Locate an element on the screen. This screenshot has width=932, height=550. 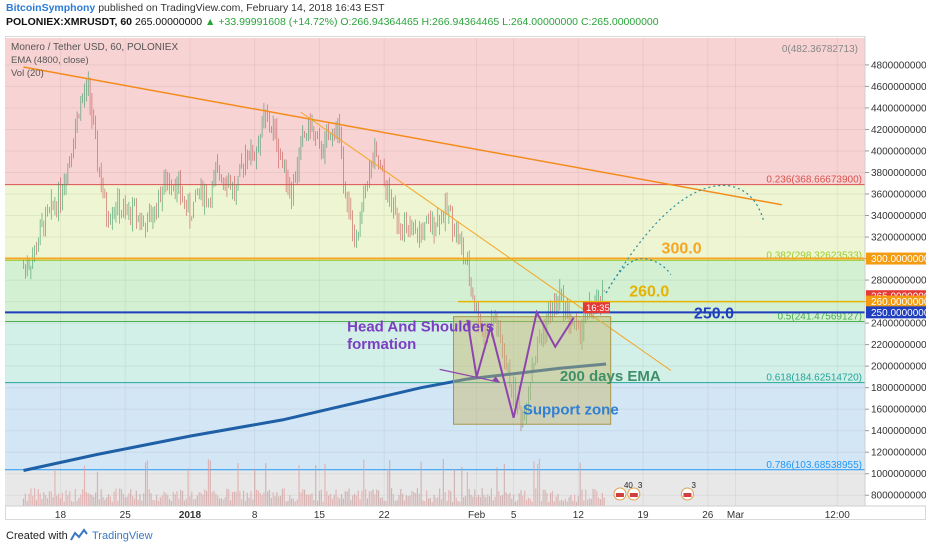
volume-bars is located at coordinates (313, 482).